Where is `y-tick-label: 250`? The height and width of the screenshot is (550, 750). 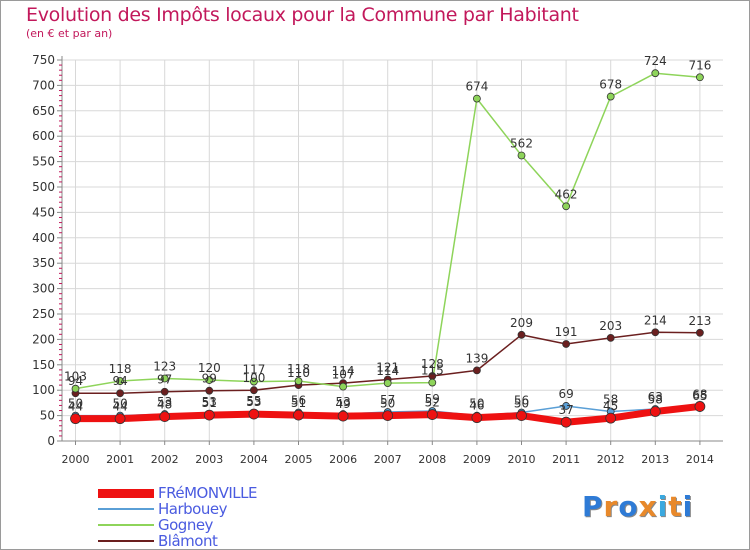
y-tick-label: 250 is located at coordinates (43, 314).